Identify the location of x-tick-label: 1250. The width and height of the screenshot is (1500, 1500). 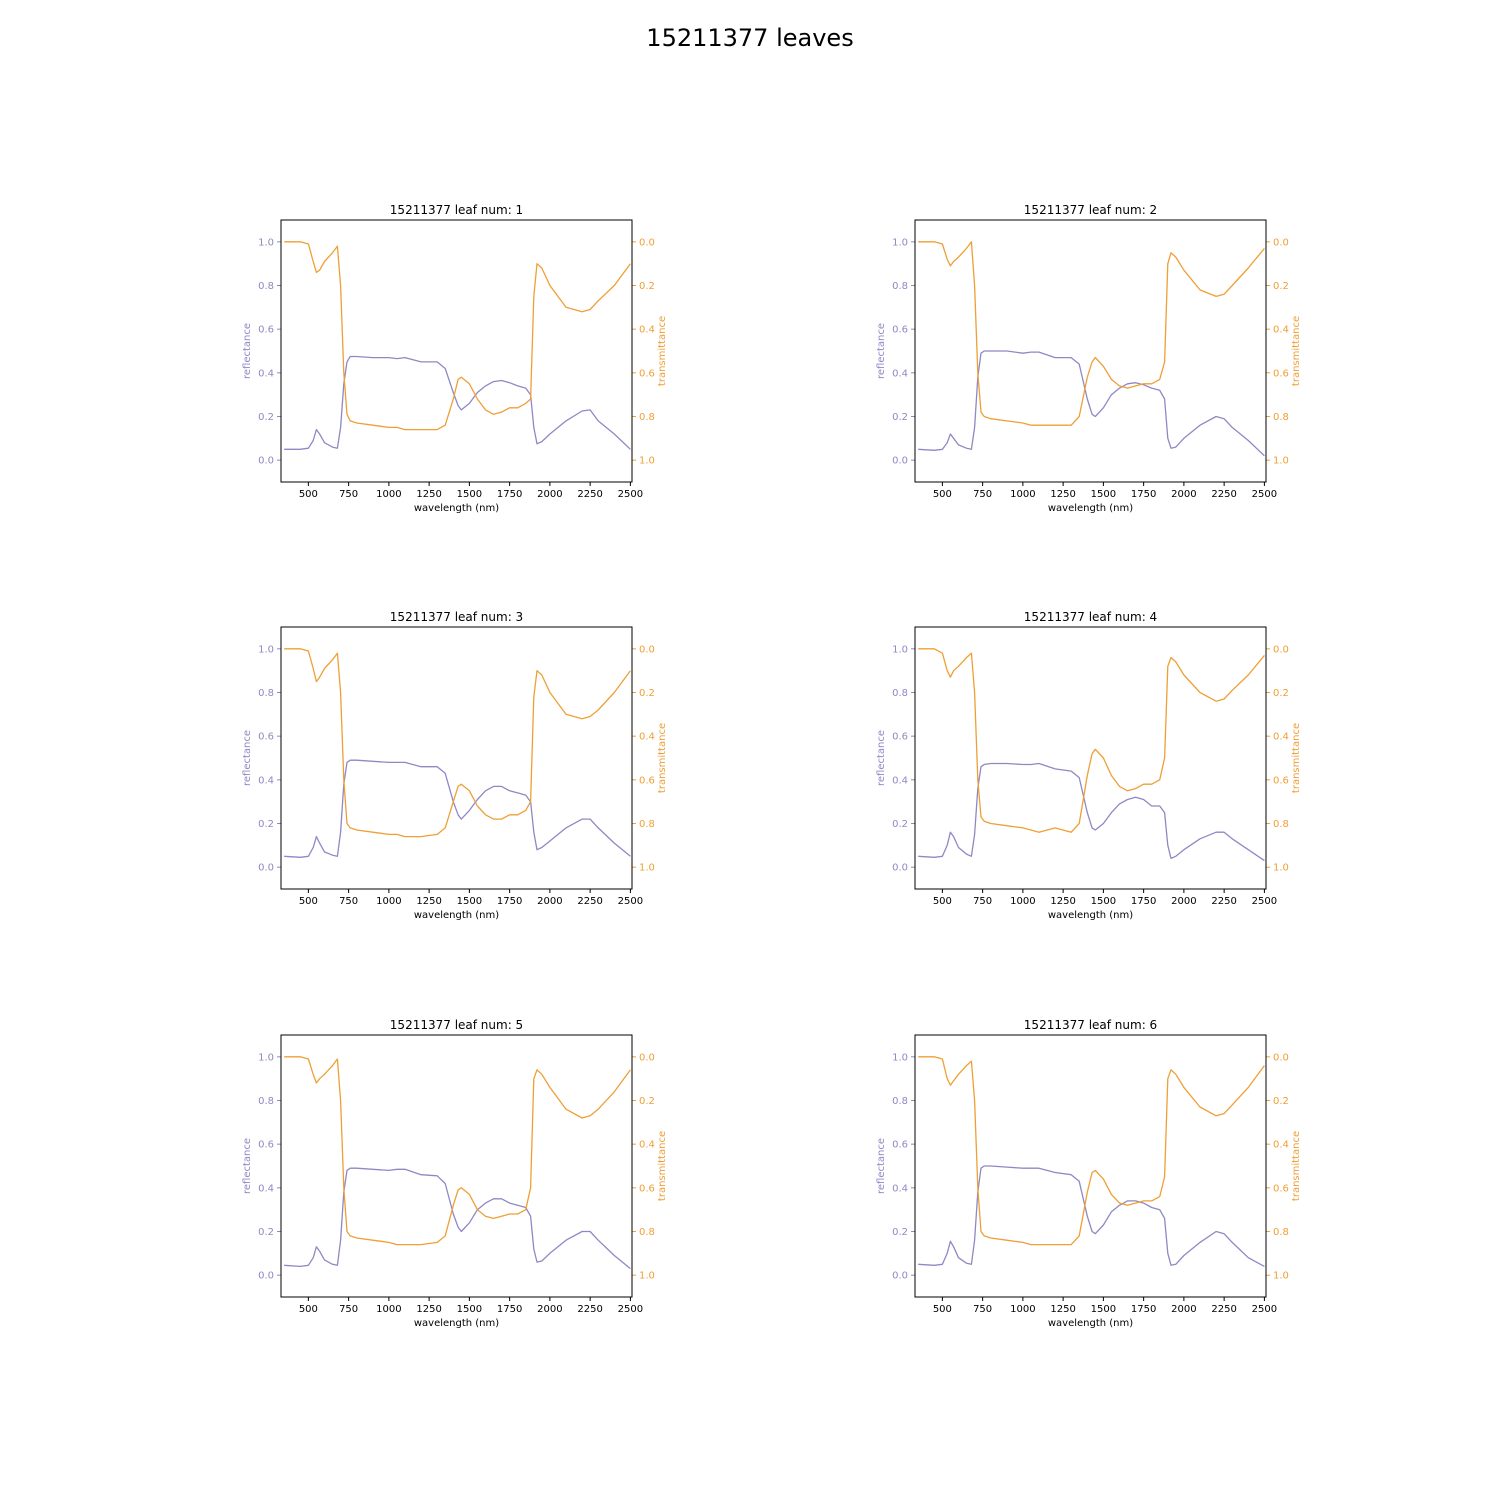
(428, 901).